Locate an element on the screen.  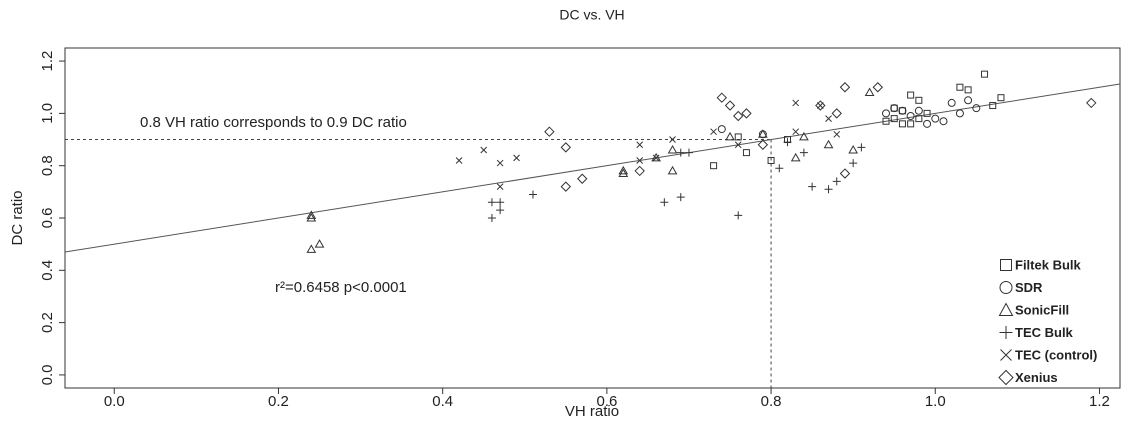
x-tick-label: 1.2 is located at coordinates (1099, 401).